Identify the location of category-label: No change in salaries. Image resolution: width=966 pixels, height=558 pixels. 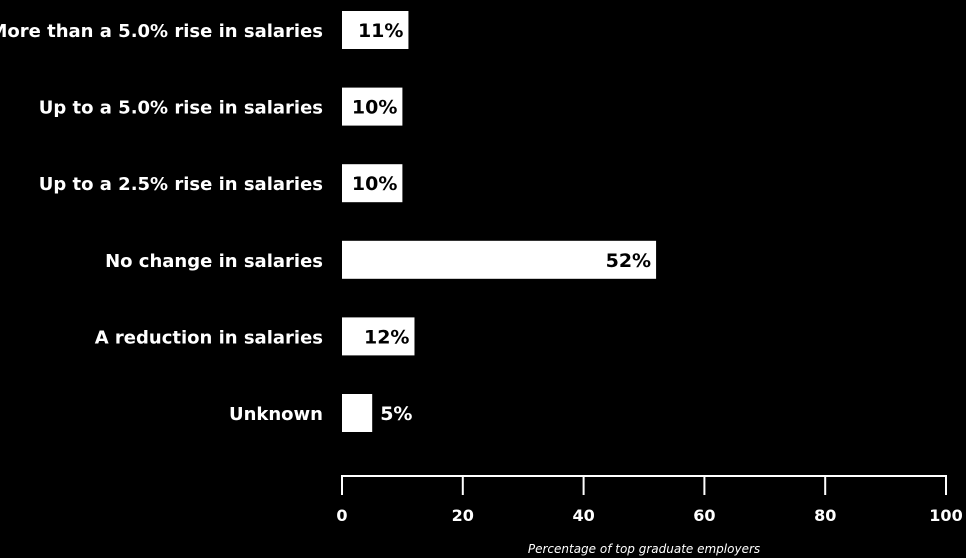
(214, 261).